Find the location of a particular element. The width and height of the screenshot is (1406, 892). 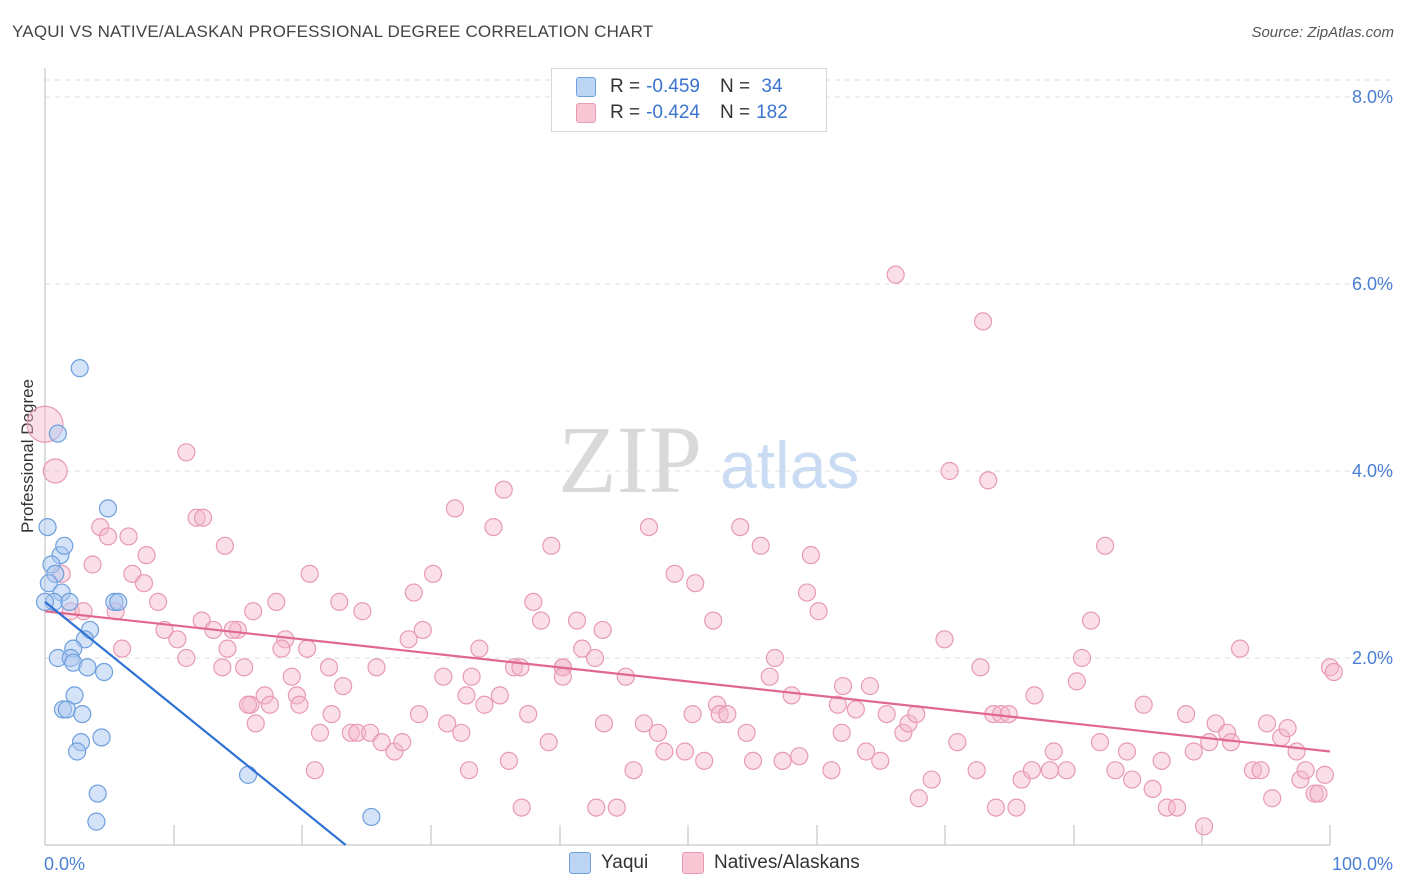

legend-n-value: 34 is located at coordinates (769, 86).